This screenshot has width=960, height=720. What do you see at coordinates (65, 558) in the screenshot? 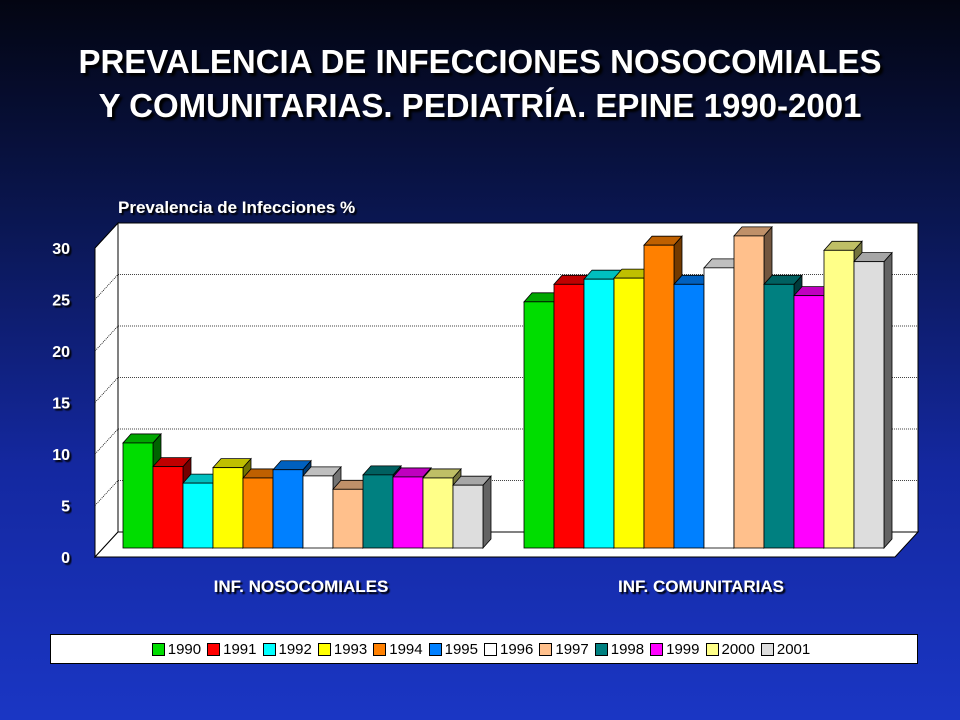
I see `y-tick-label: 0` at bounding box center [65, 558].